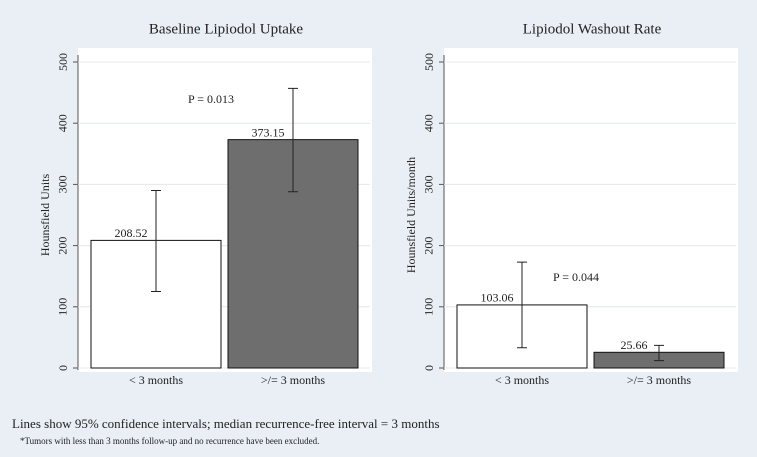 This screenshot has height=457, width=757. What do you see at coordinates (45, 215) in the screenshot?
I see `y-axis-label: Hounsfield Units` at bounding box center [45, 215].